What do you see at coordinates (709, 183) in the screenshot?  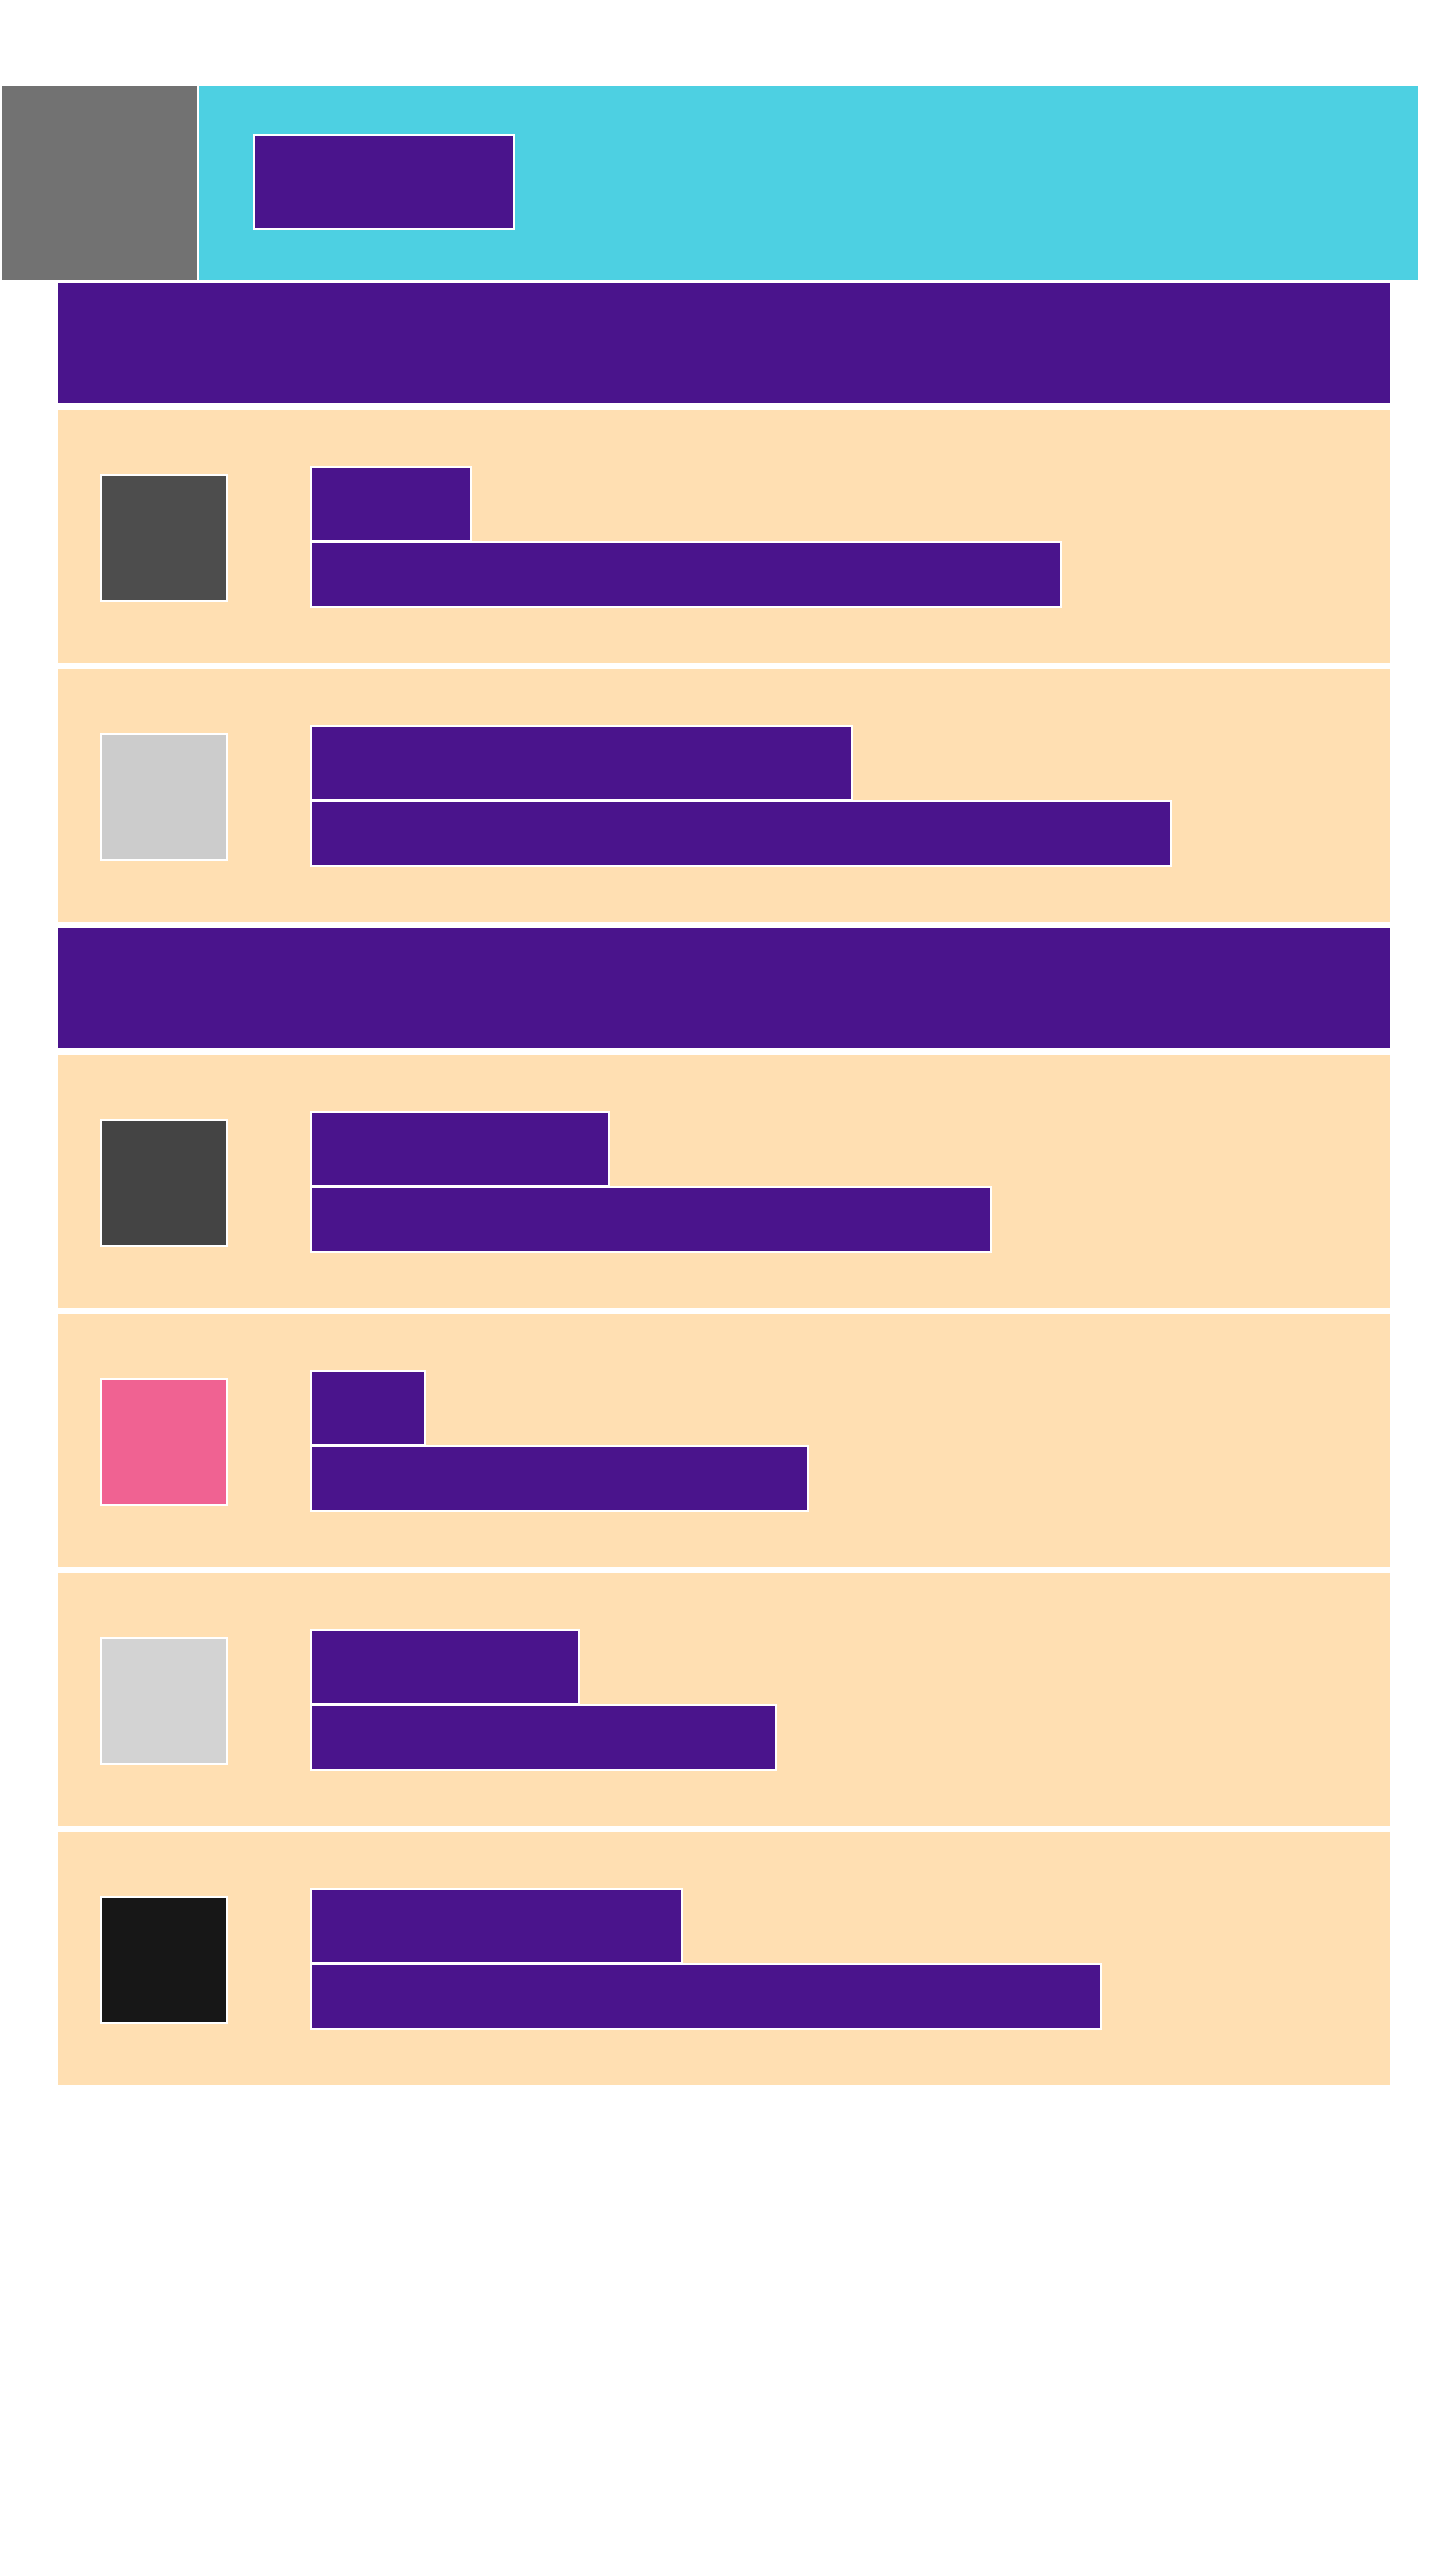 I see `app-bar` at bounding box center [709, 183].